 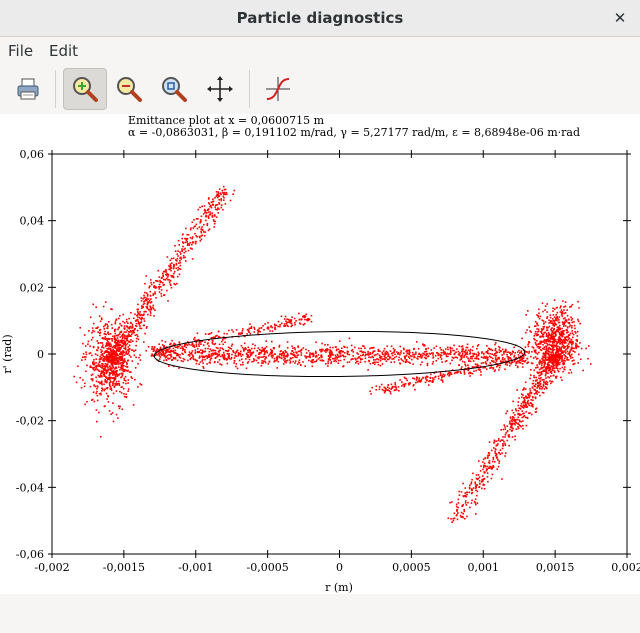 I want to click on menu-file: File, so click(x=21, y=51).